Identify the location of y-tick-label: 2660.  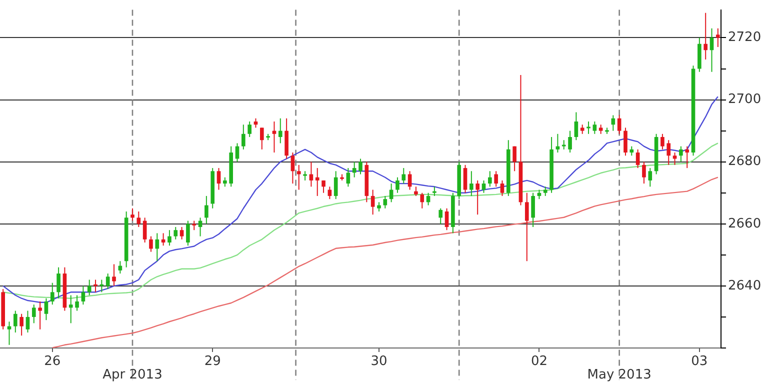
(745, 224).